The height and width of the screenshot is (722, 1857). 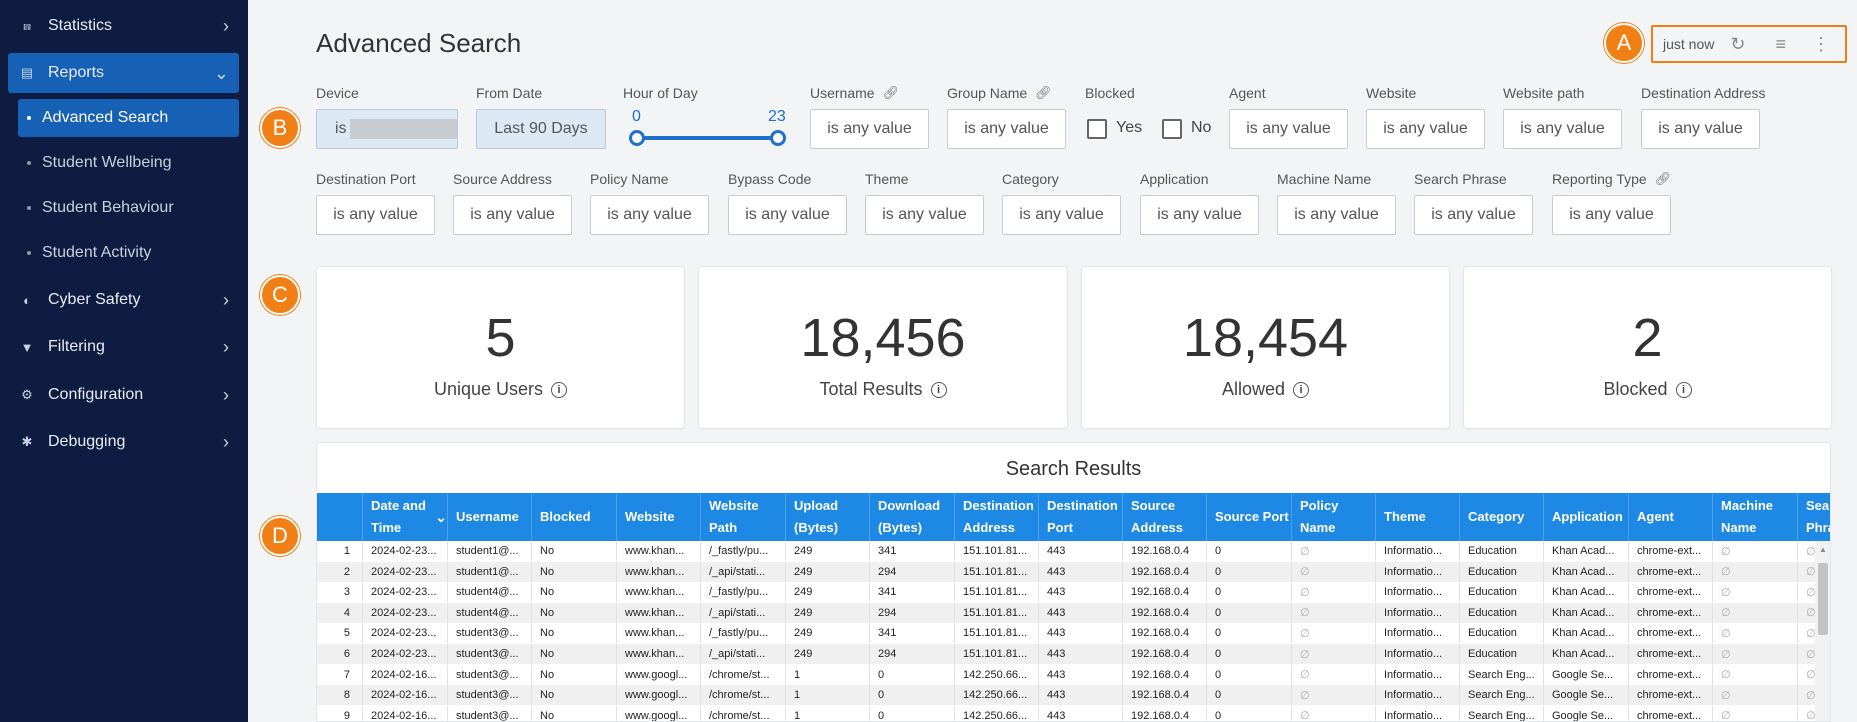 I want to click on destination-port-field: is any value, so click(x=375, y=215).